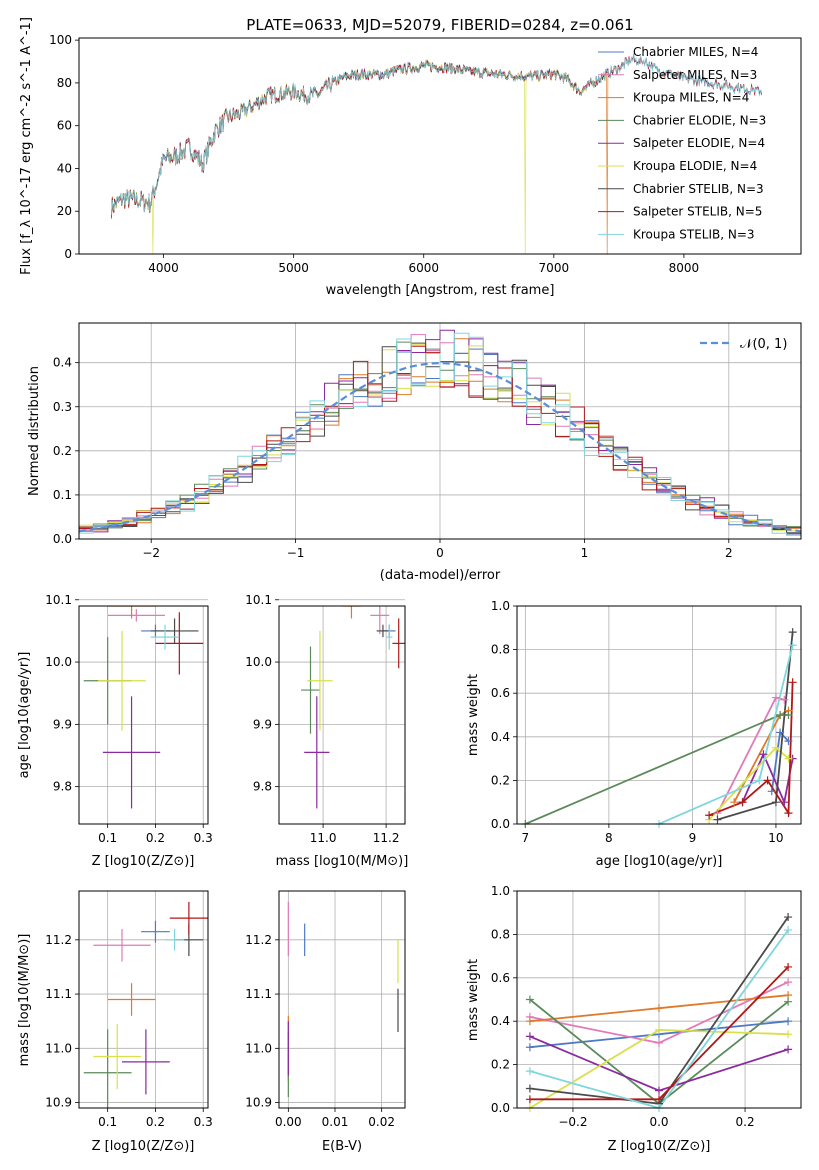 The width and height of the screenshot is (819, 1170). I want to click on x-tick-label: 11.0, so click(323, 838).